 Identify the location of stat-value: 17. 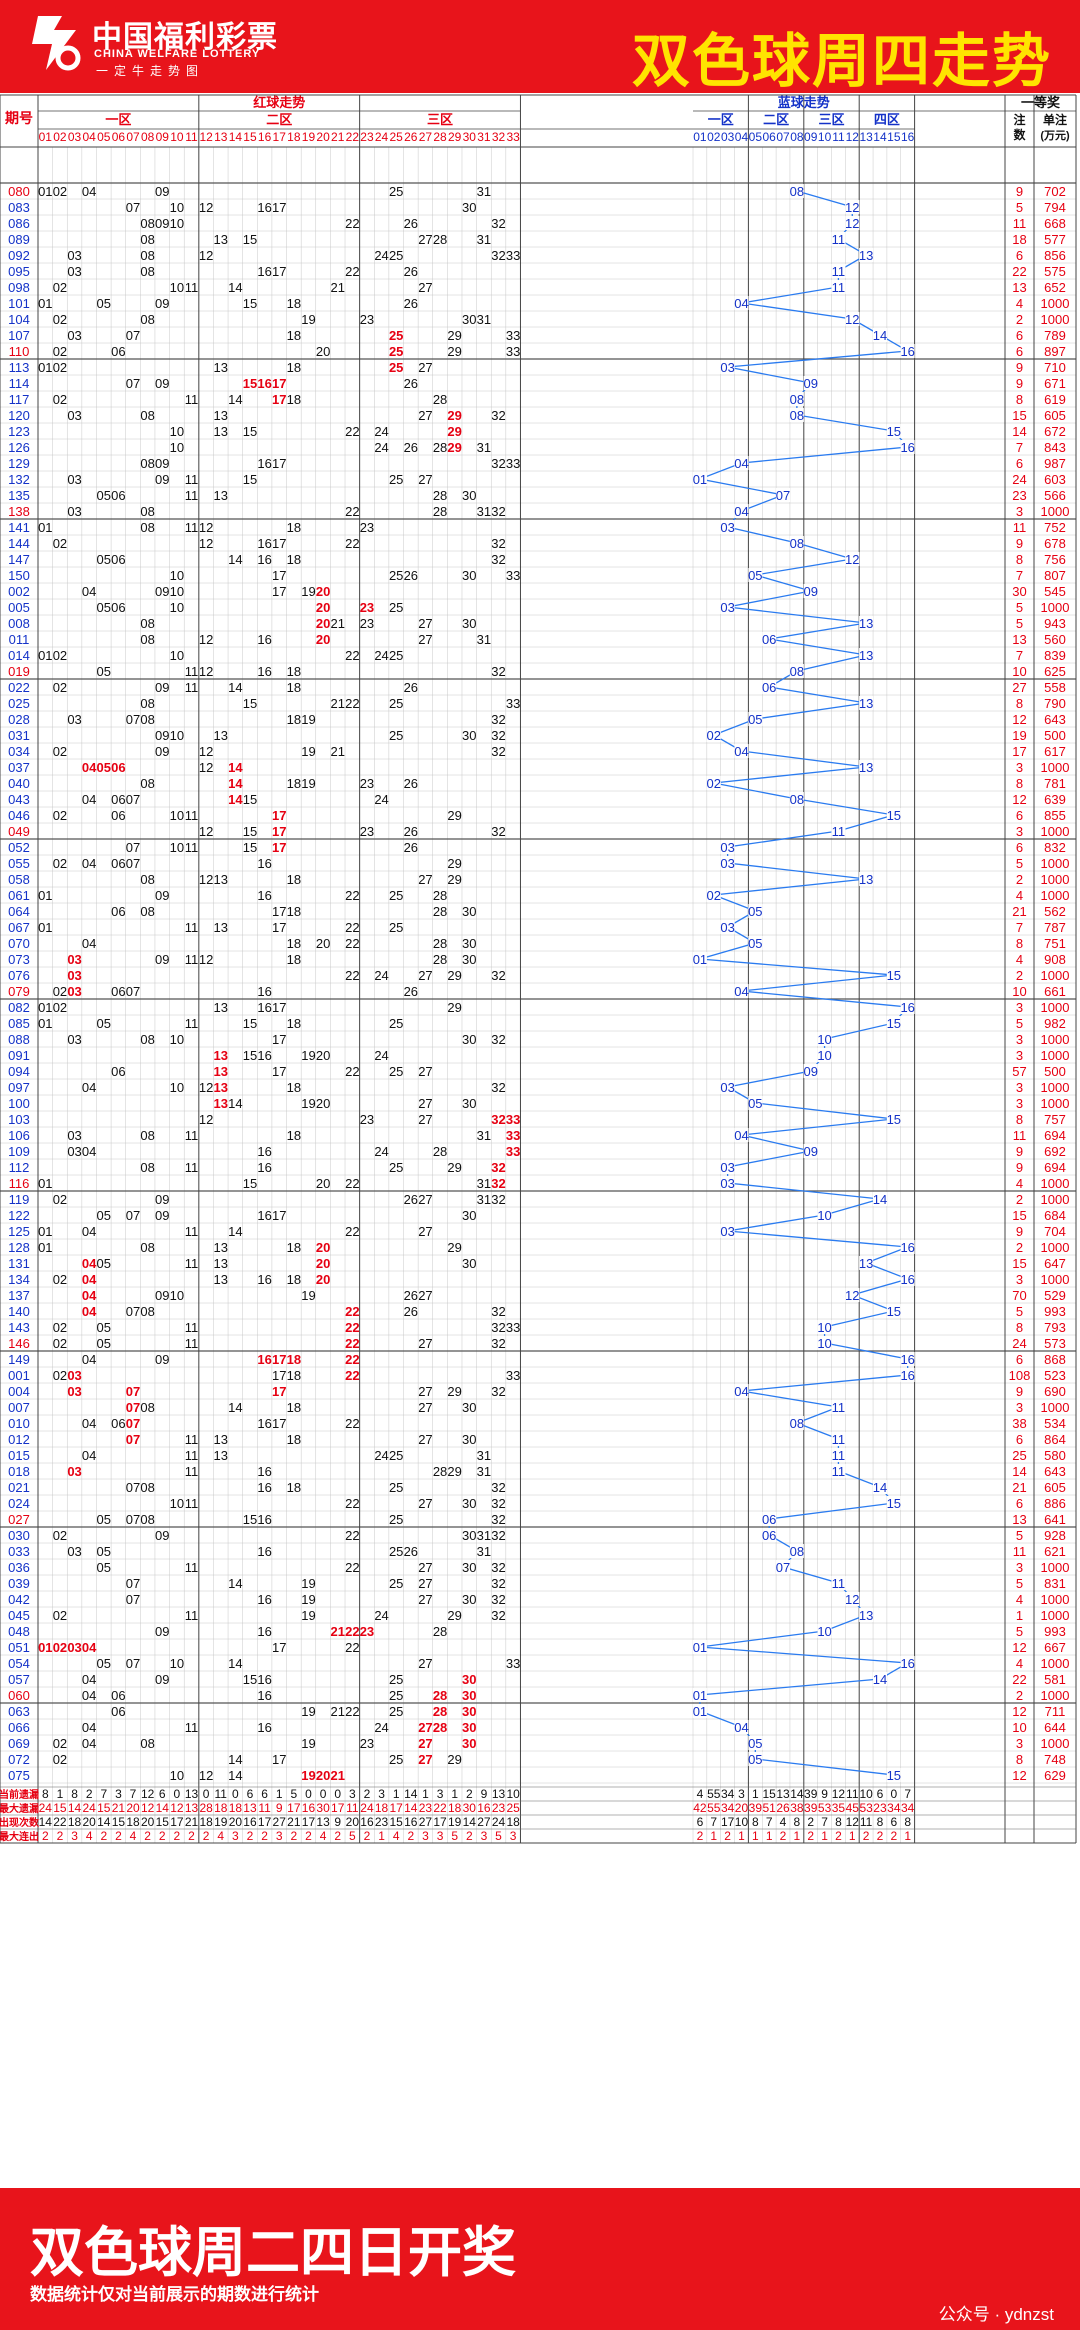
(397, 1808).